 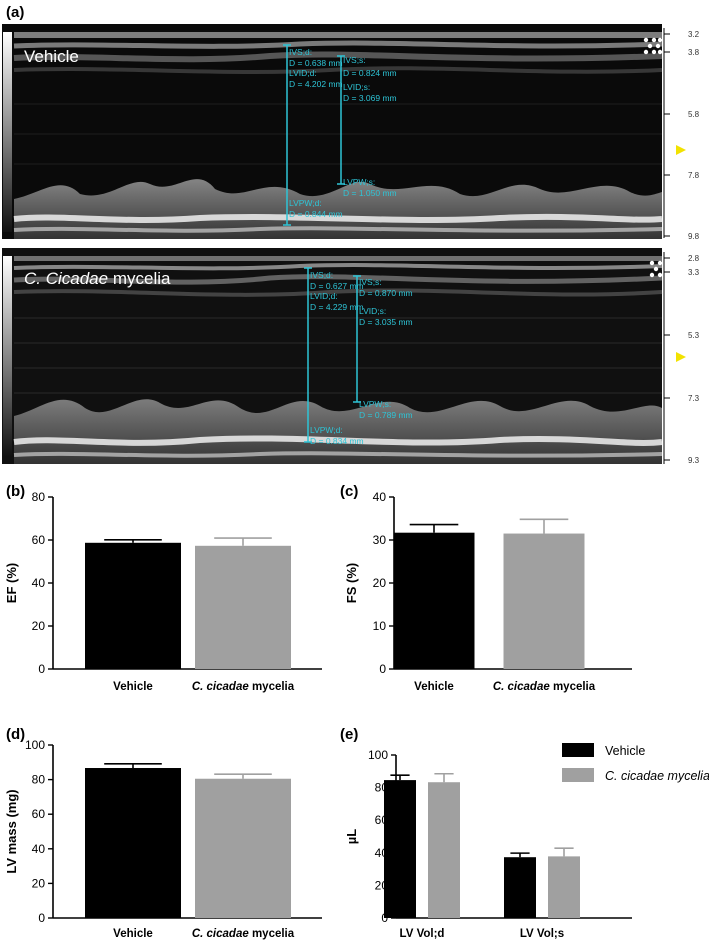 What do you see at coordinates (386, 415) in the screenshot?
I see `measure-value: D = 0.789 mm` at bounding box center [386, 415].